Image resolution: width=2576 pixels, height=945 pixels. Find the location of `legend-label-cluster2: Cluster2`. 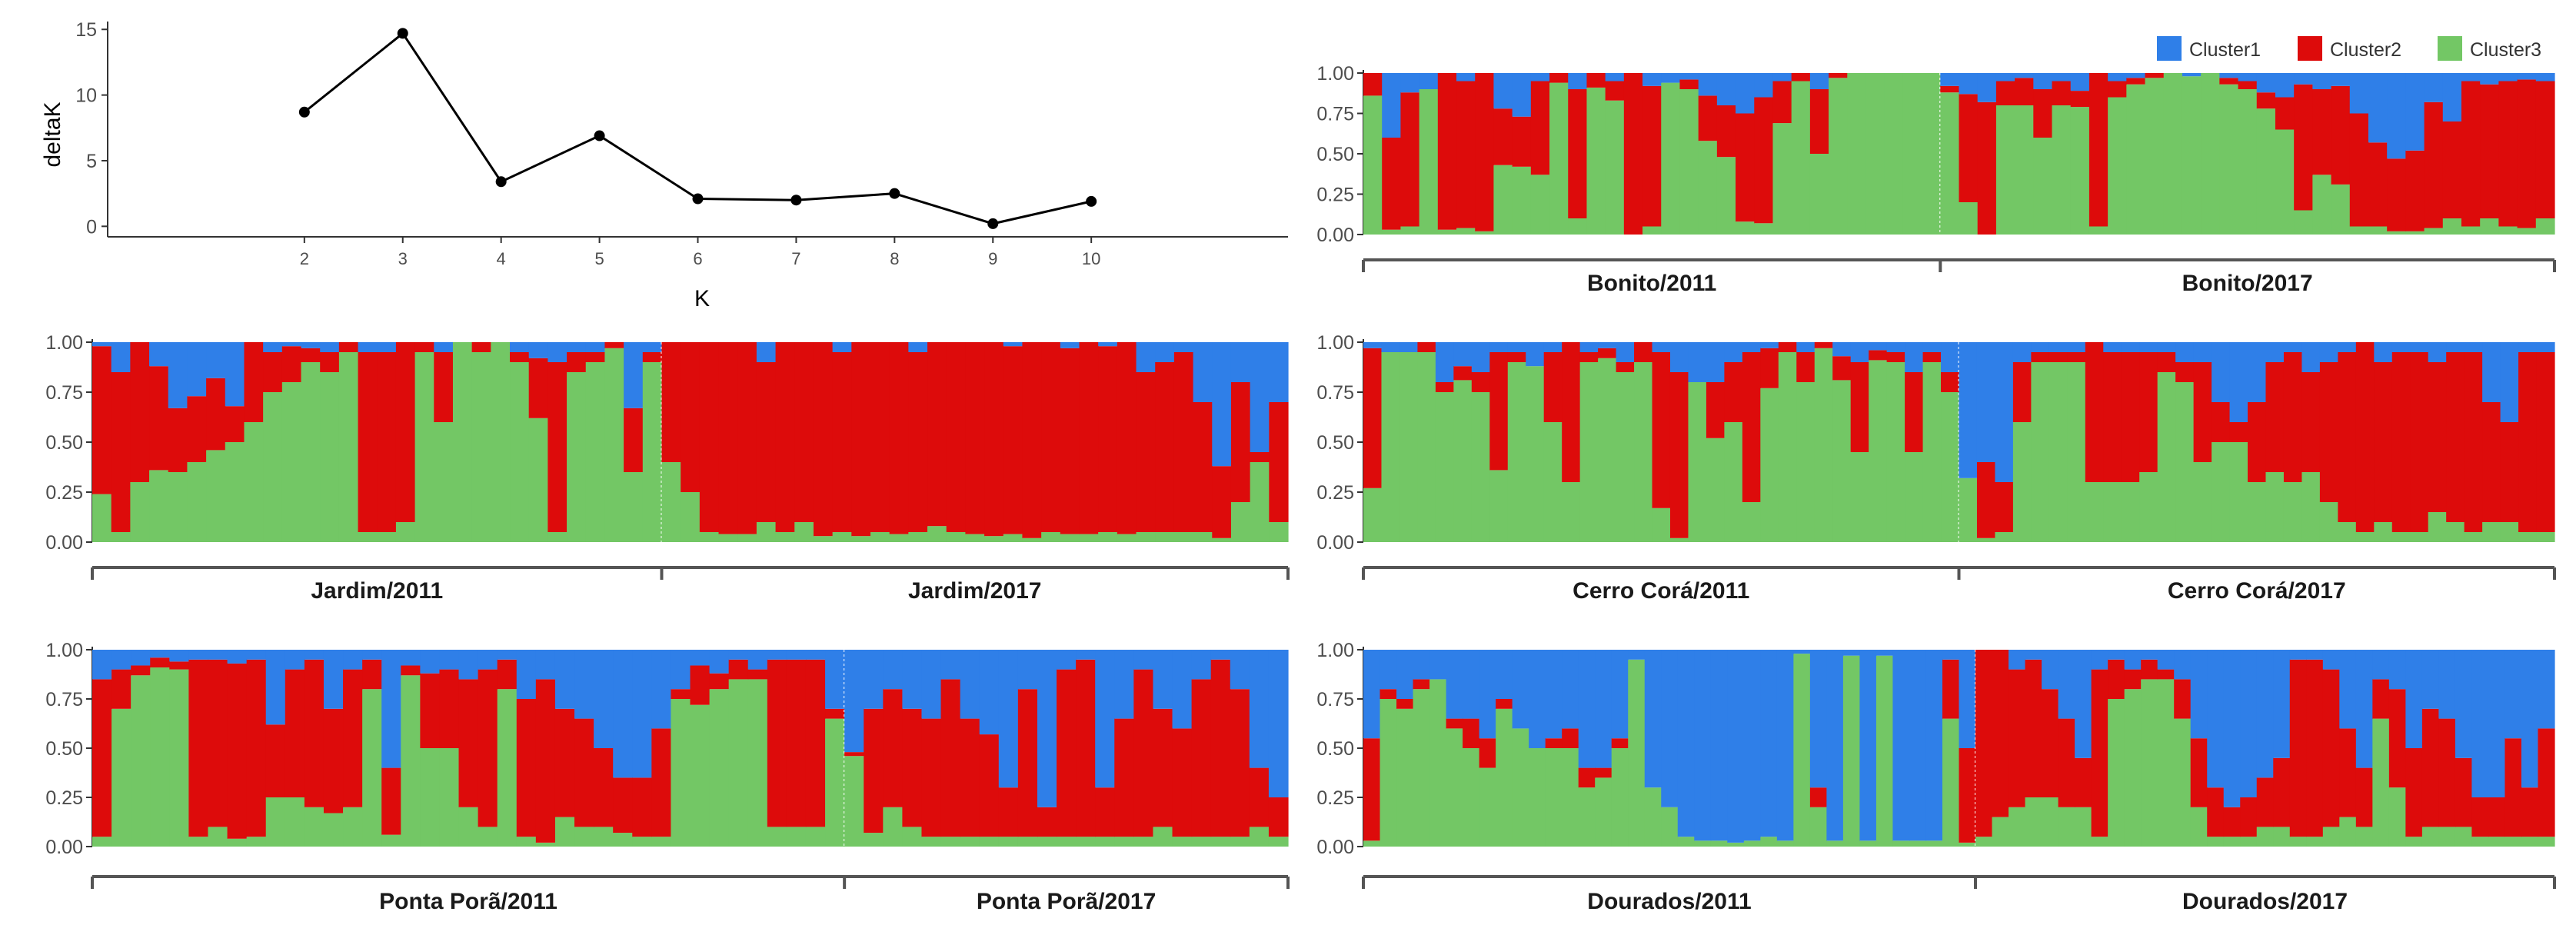

legend-label-cluster2: Cluster2 is located at coordinates (2365, 50).